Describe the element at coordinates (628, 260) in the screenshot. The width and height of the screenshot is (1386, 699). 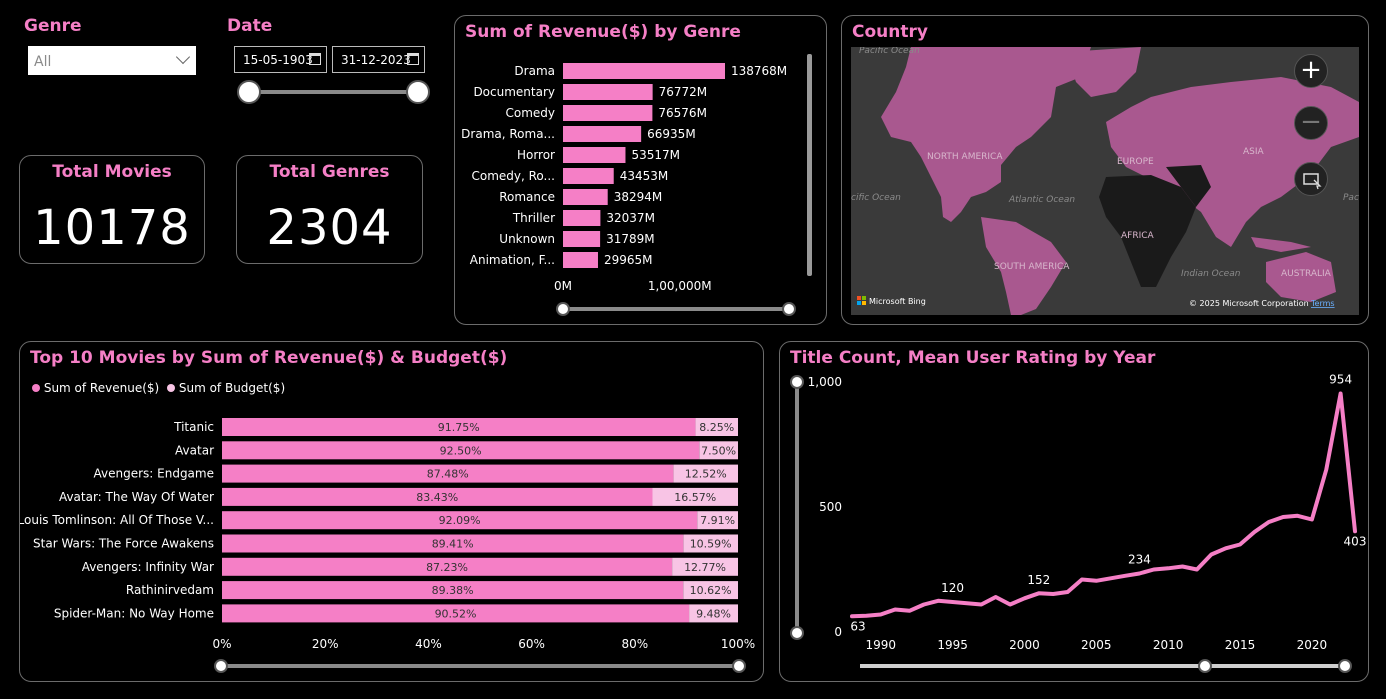
I see `genre-value-label: 29965M` at that location.